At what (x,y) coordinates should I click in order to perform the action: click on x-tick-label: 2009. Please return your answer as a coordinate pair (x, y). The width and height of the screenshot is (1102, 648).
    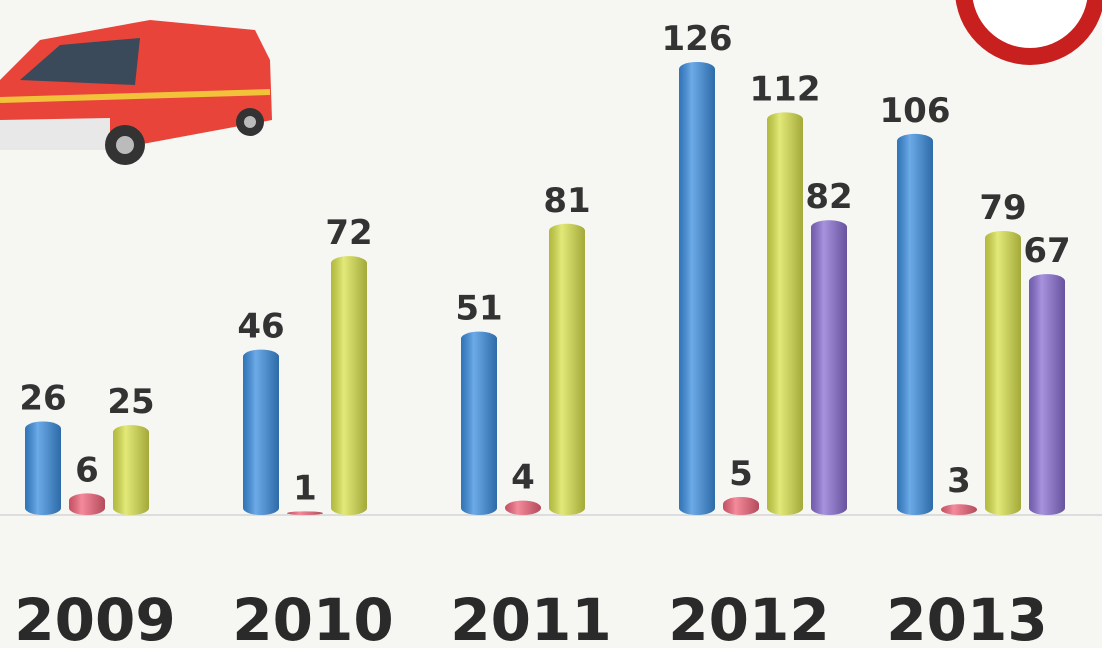
    Looking at the image, I should click on (94, 617).